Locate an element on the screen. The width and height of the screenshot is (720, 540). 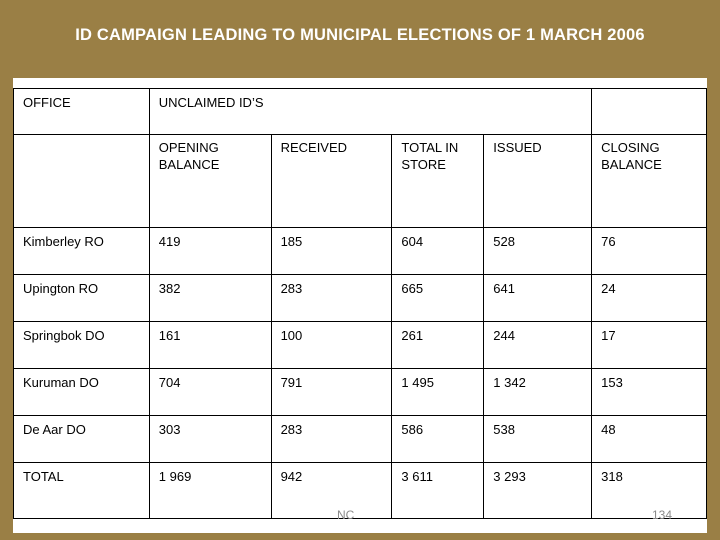
value-cell: 244 is located at coordinates (538, 345).